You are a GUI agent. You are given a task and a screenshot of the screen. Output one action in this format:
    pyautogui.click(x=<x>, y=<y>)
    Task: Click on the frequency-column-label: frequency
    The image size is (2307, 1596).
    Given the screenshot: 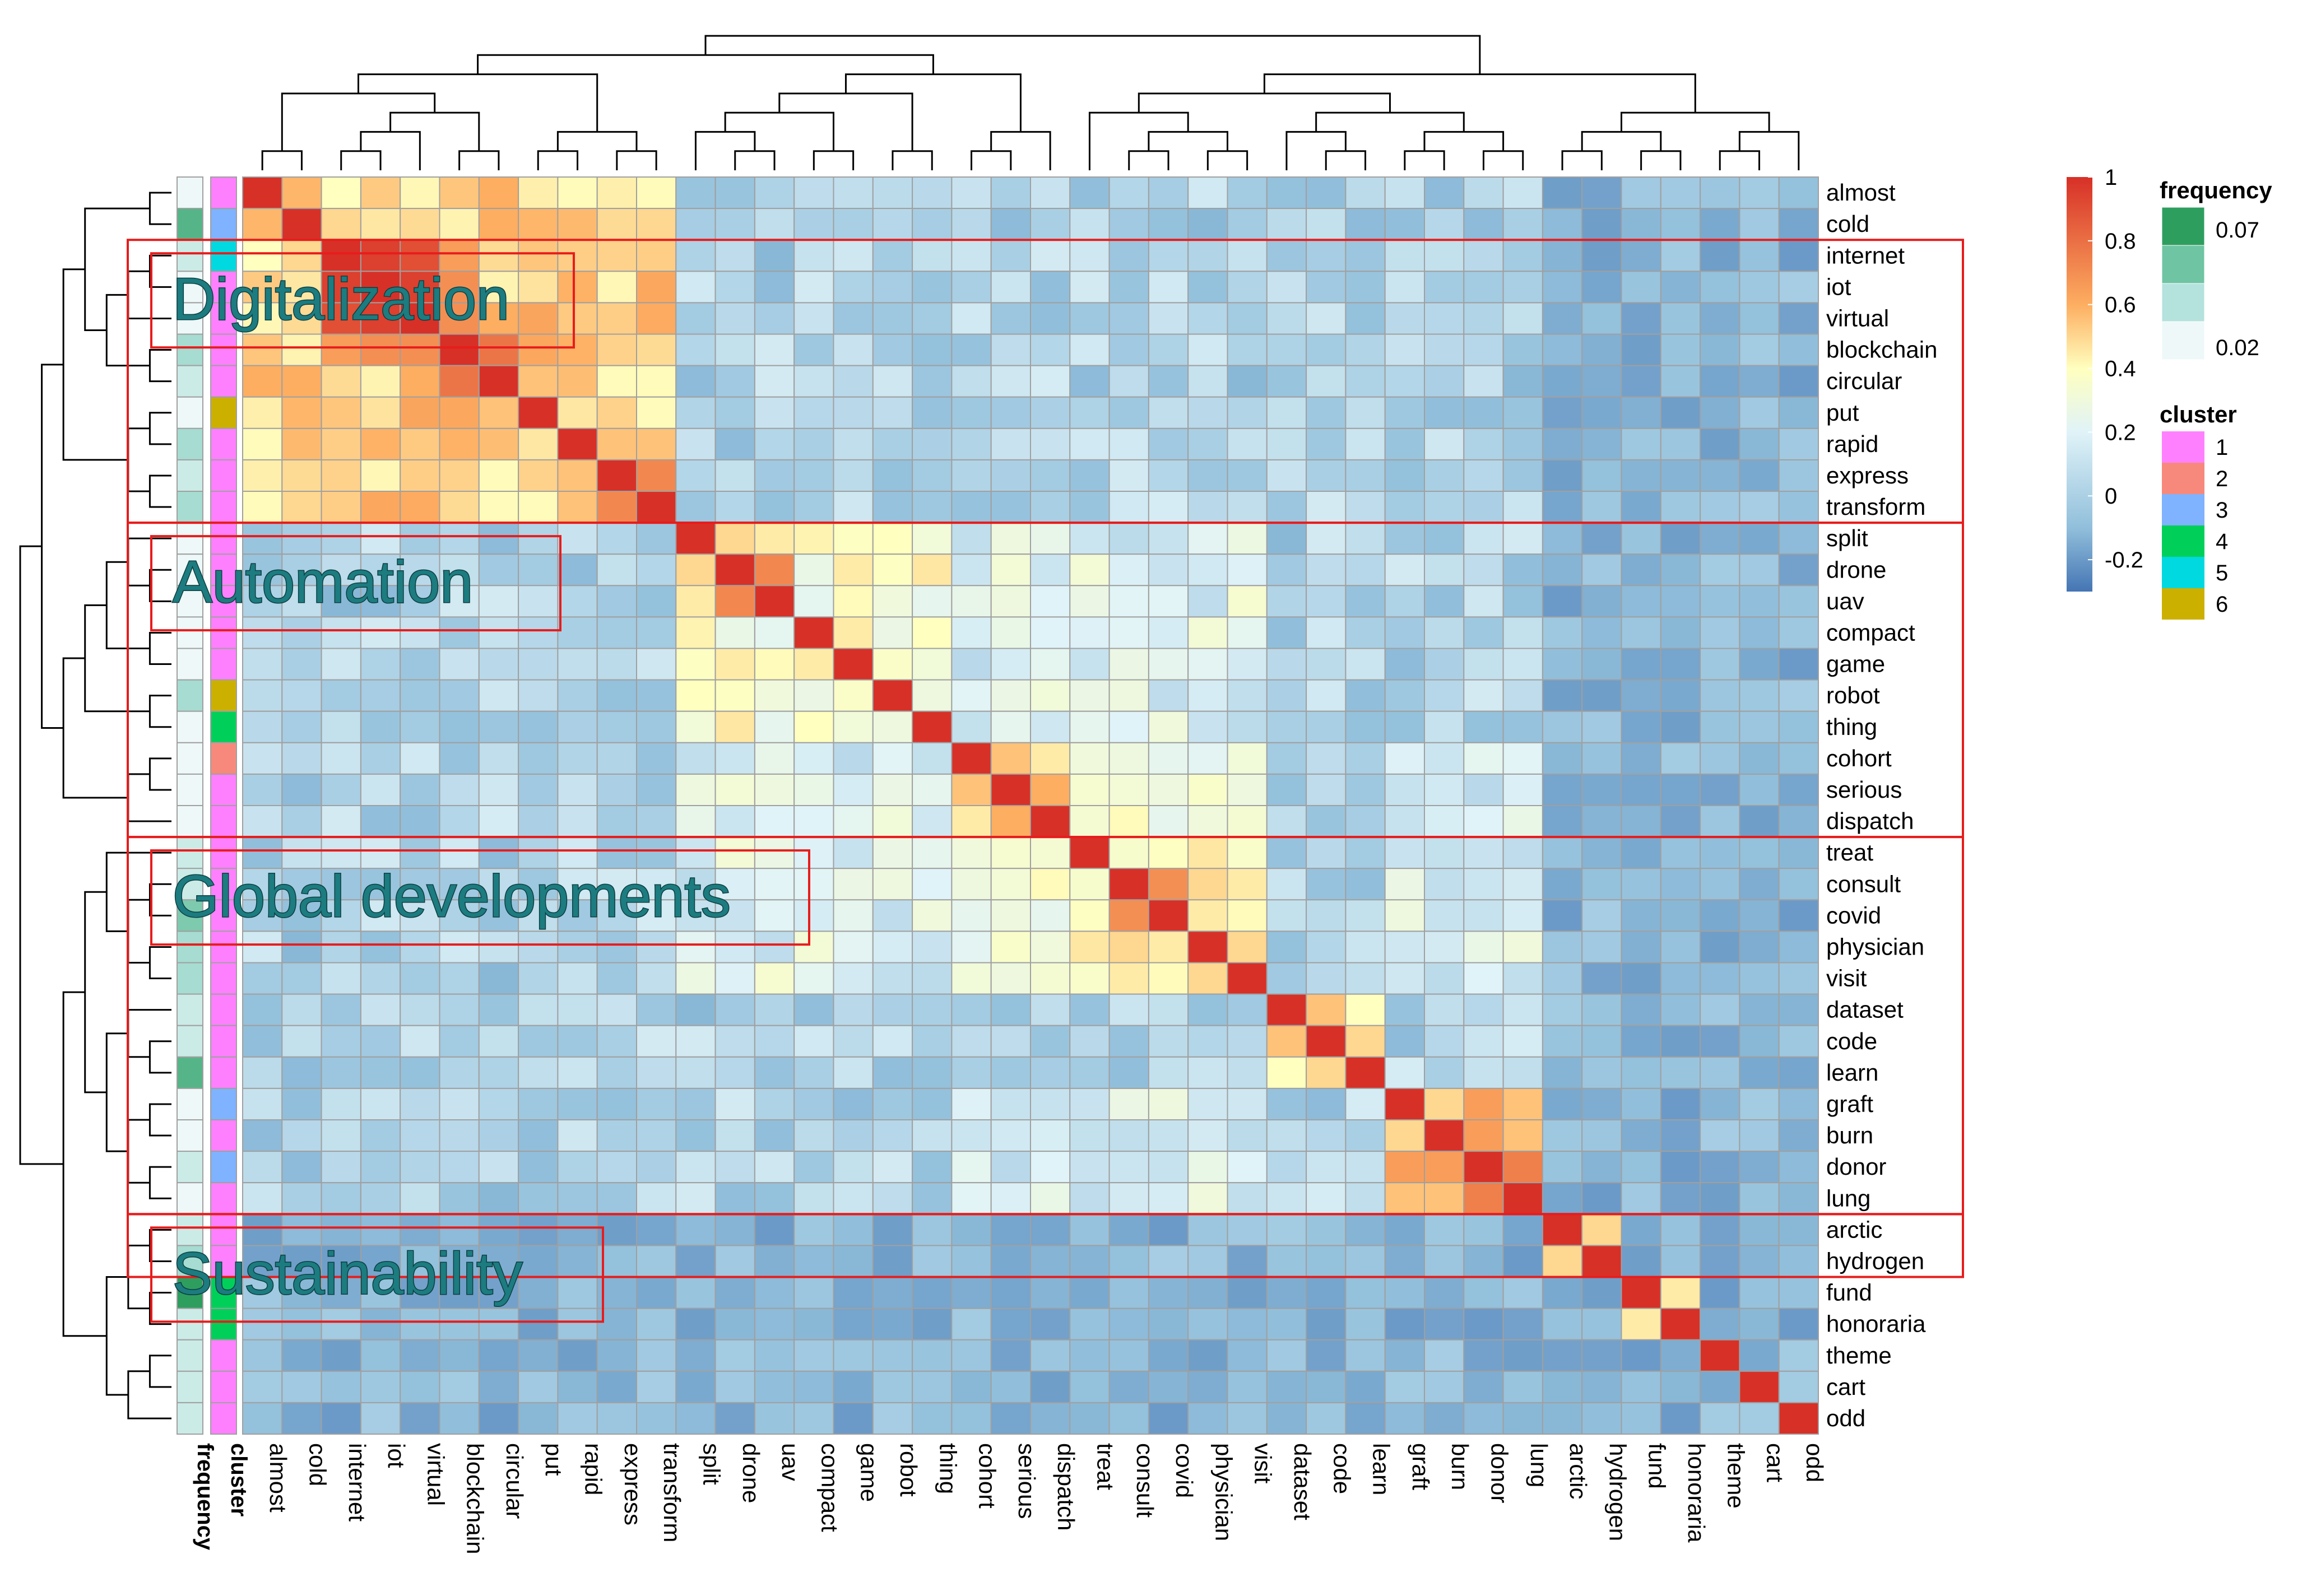 What is the action you would take?
    pyautogui.click(x=205, y=1497)
    